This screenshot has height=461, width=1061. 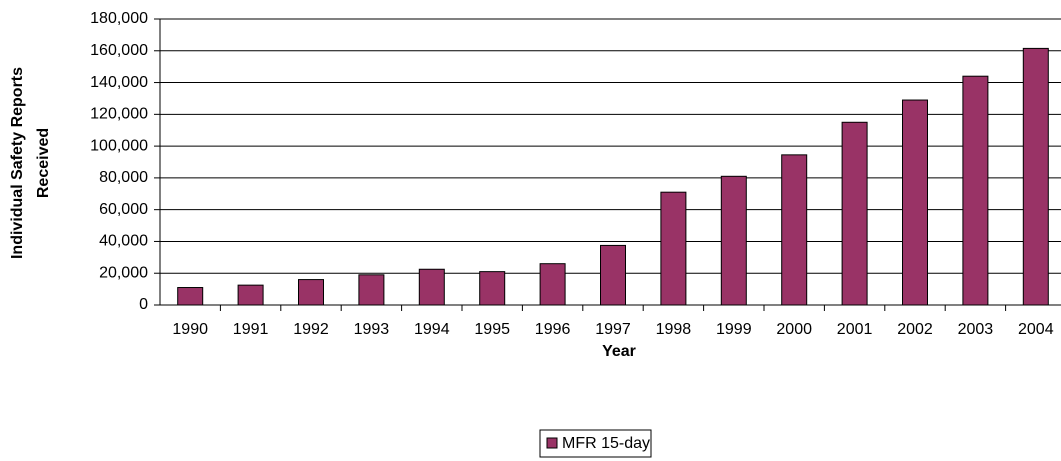 I want to click on x-tick-label: 2003, so click(x=976, y=329).